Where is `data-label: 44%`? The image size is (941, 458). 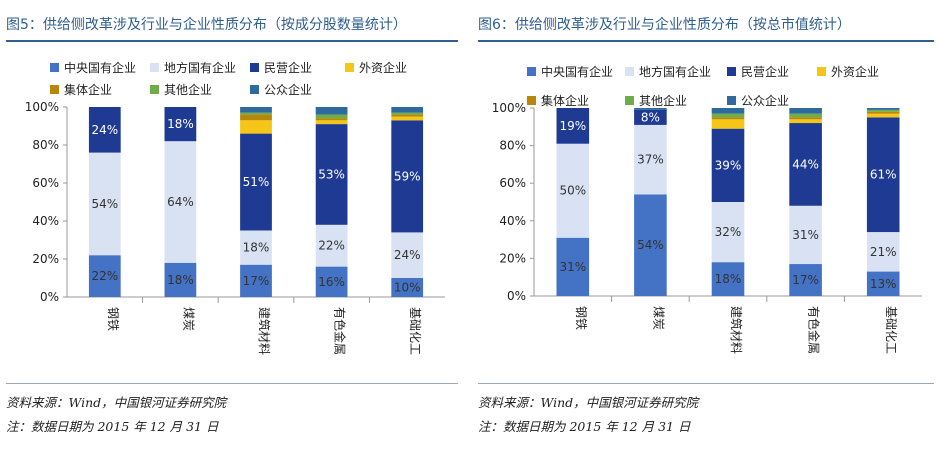
data-label: 44% is located at coordinates (805, 164).